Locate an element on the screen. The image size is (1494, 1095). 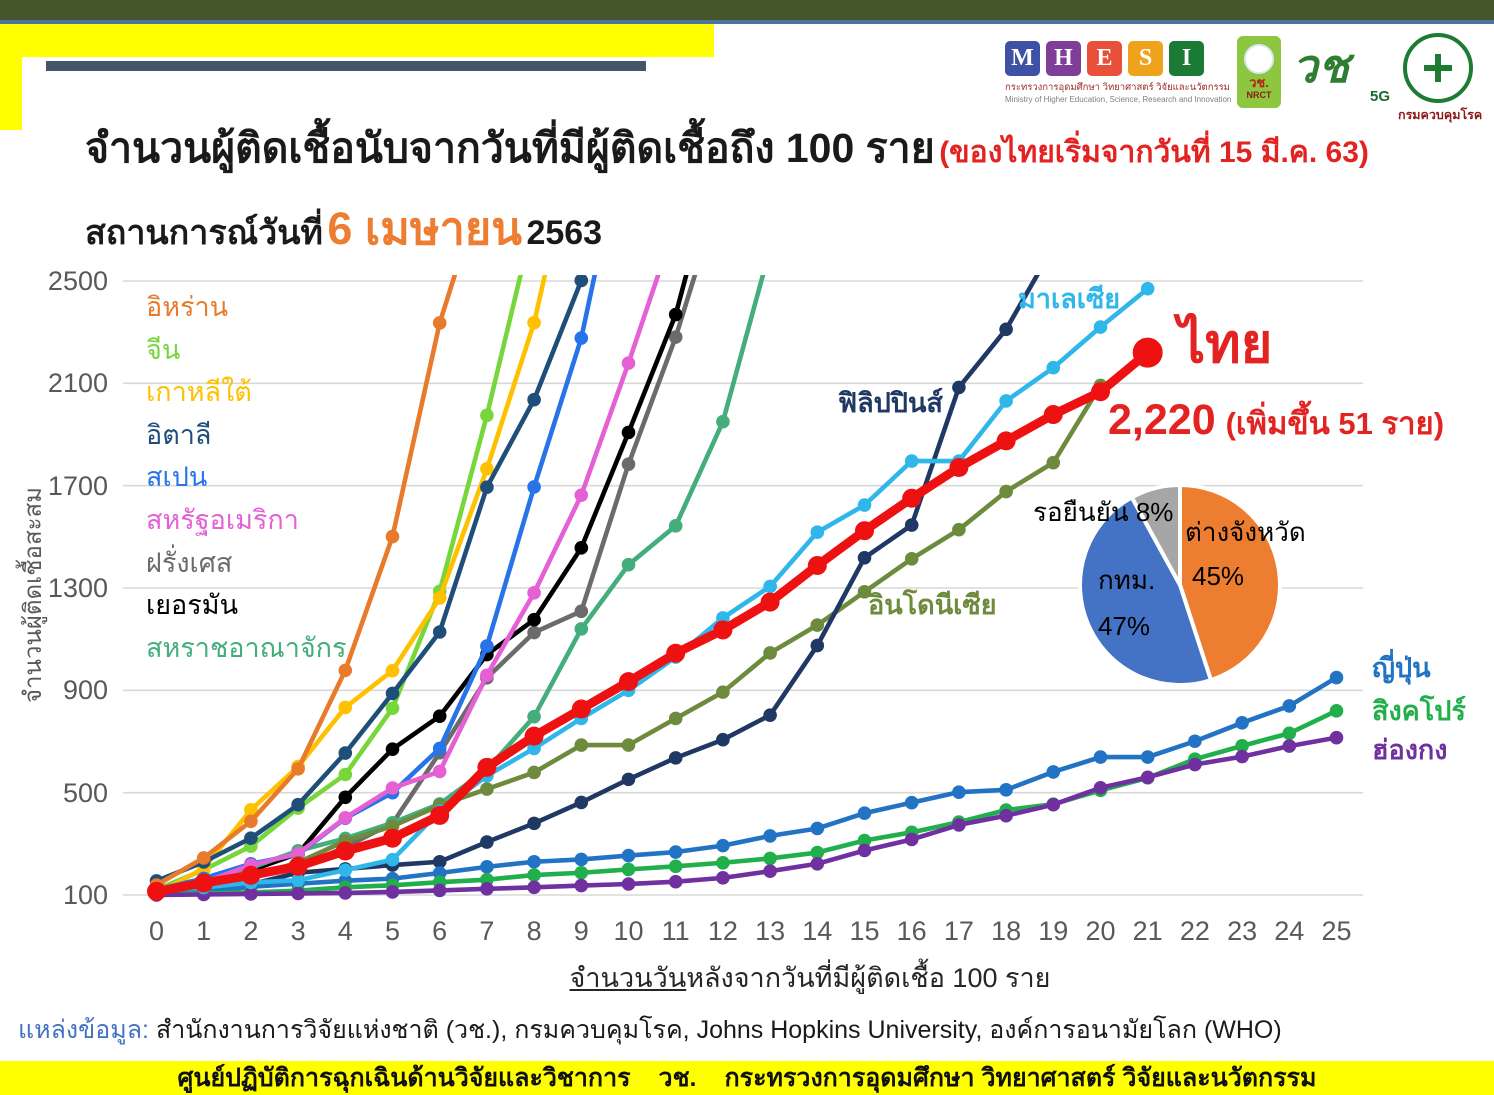
ddc-caption: กรมควบคุมโรค is located at coordinates (1440, 115).